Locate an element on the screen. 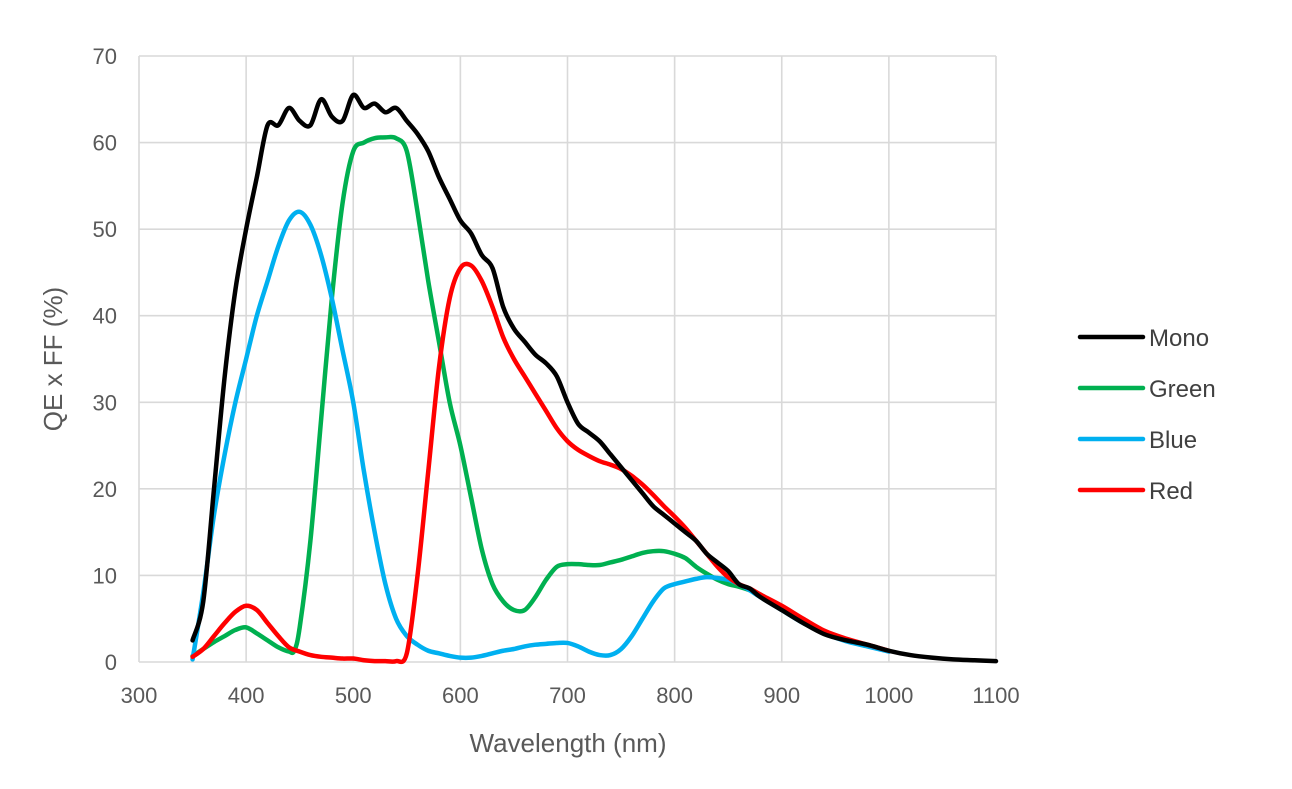 The image size is (1292, 789). y-tick-label: 70 is located at coordinates (105, 56).